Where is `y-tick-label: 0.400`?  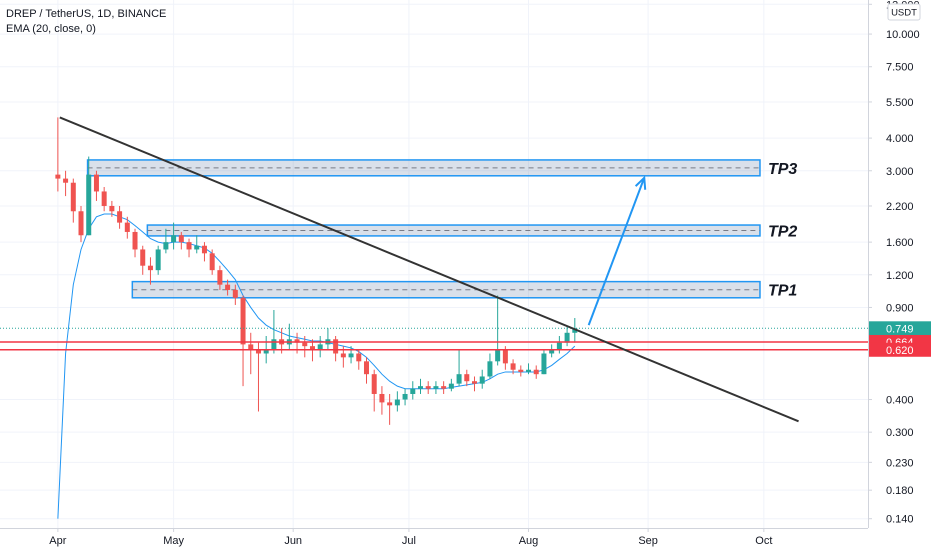
y-tick-label: 0.400 is located at coordinates (900, 401).